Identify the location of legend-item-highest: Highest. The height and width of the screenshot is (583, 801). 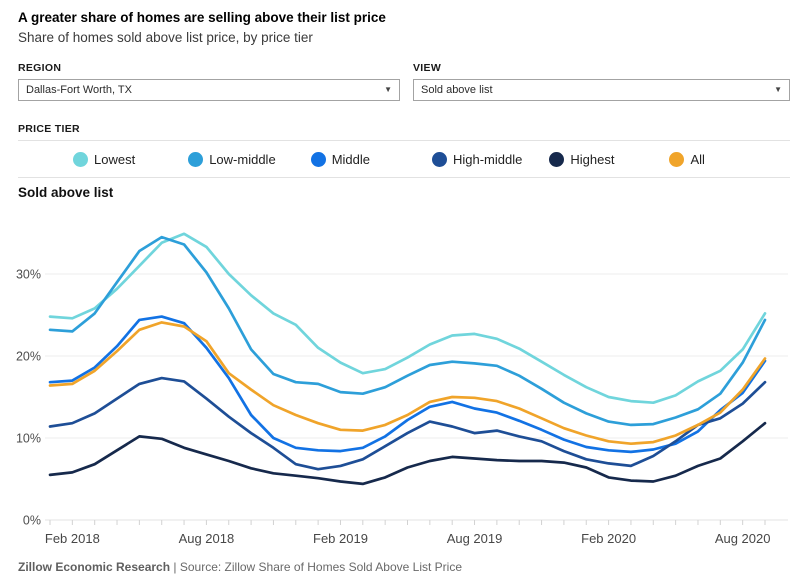
(581, 159).